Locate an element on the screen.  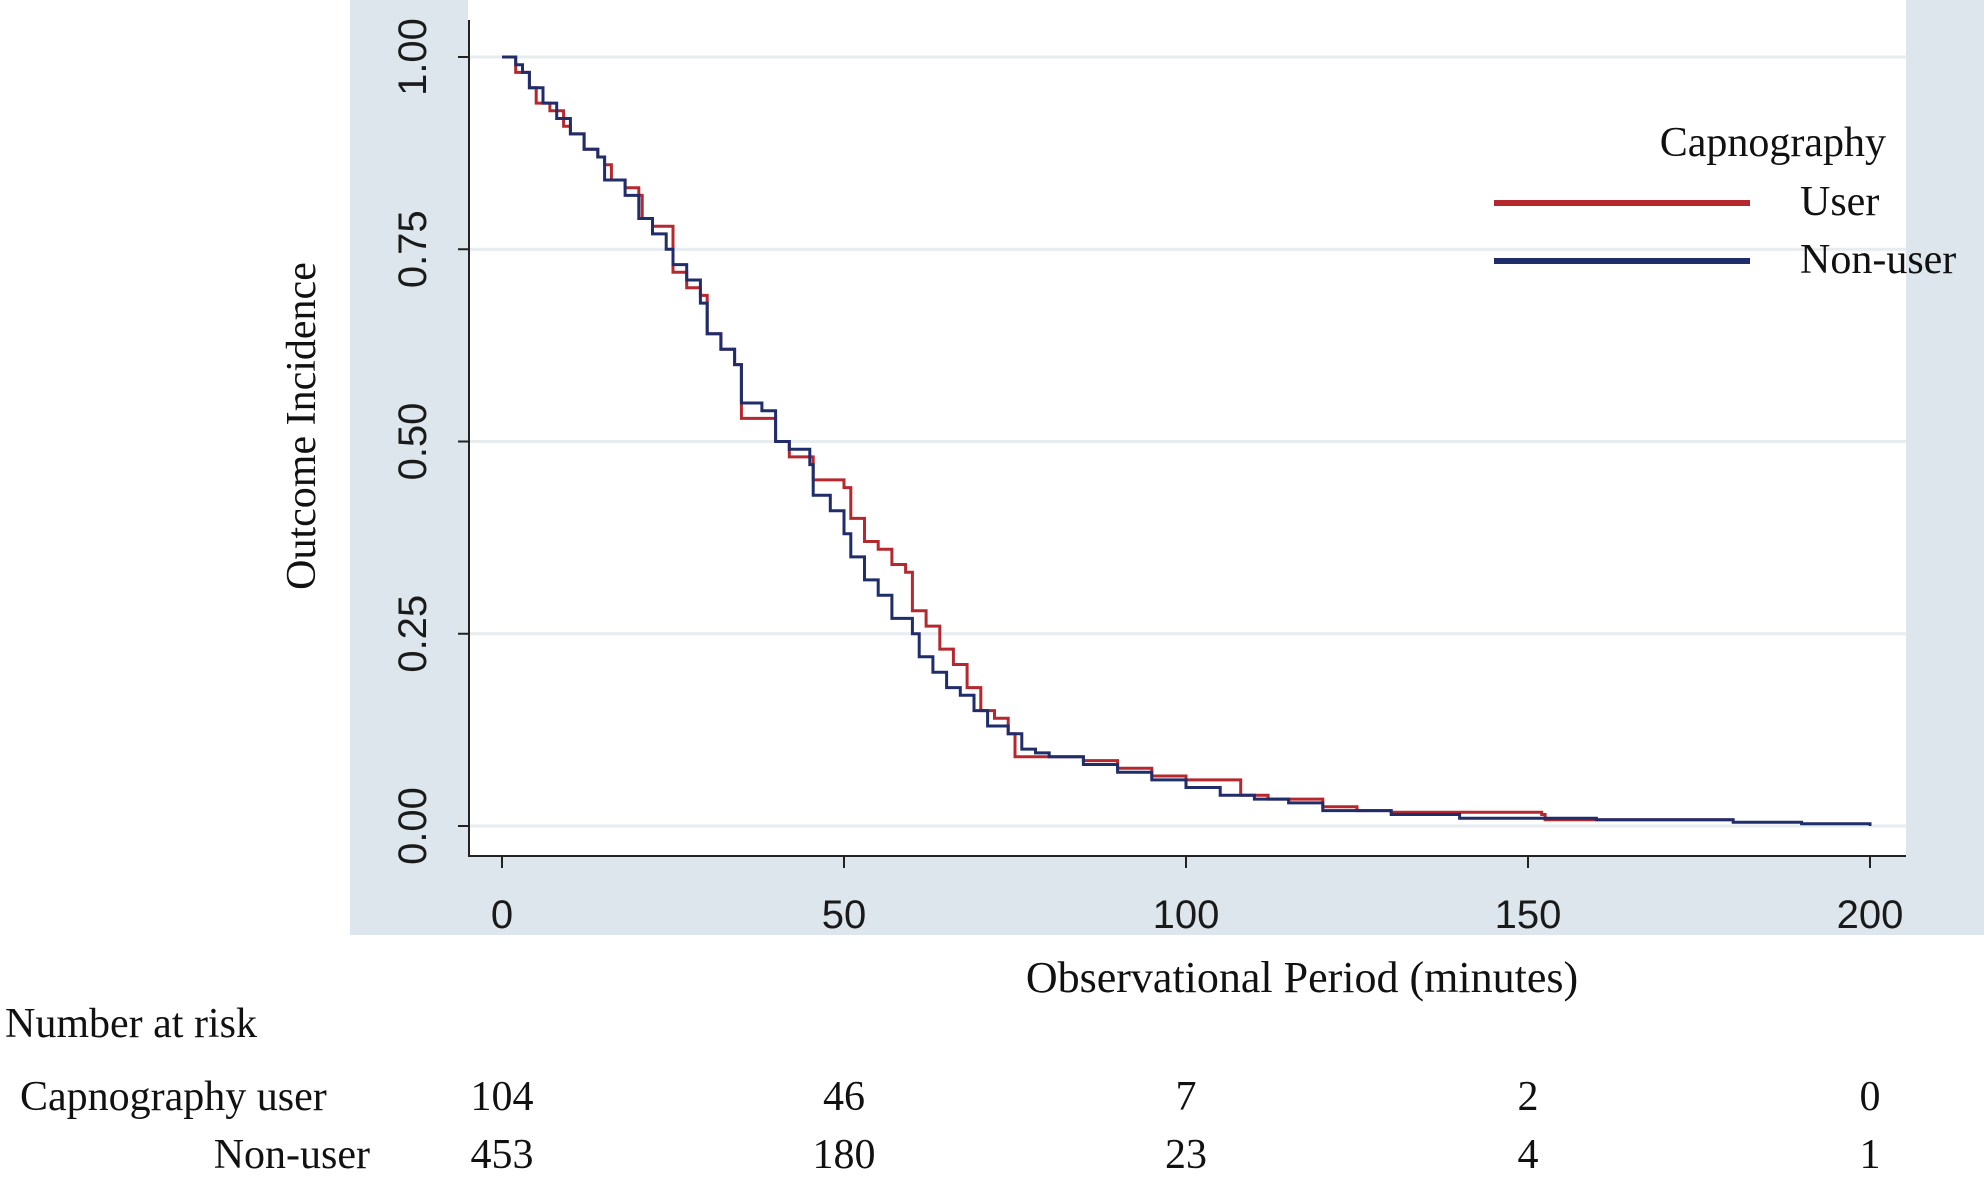
risk-value: 104 is located at coordinates (502, 1097).